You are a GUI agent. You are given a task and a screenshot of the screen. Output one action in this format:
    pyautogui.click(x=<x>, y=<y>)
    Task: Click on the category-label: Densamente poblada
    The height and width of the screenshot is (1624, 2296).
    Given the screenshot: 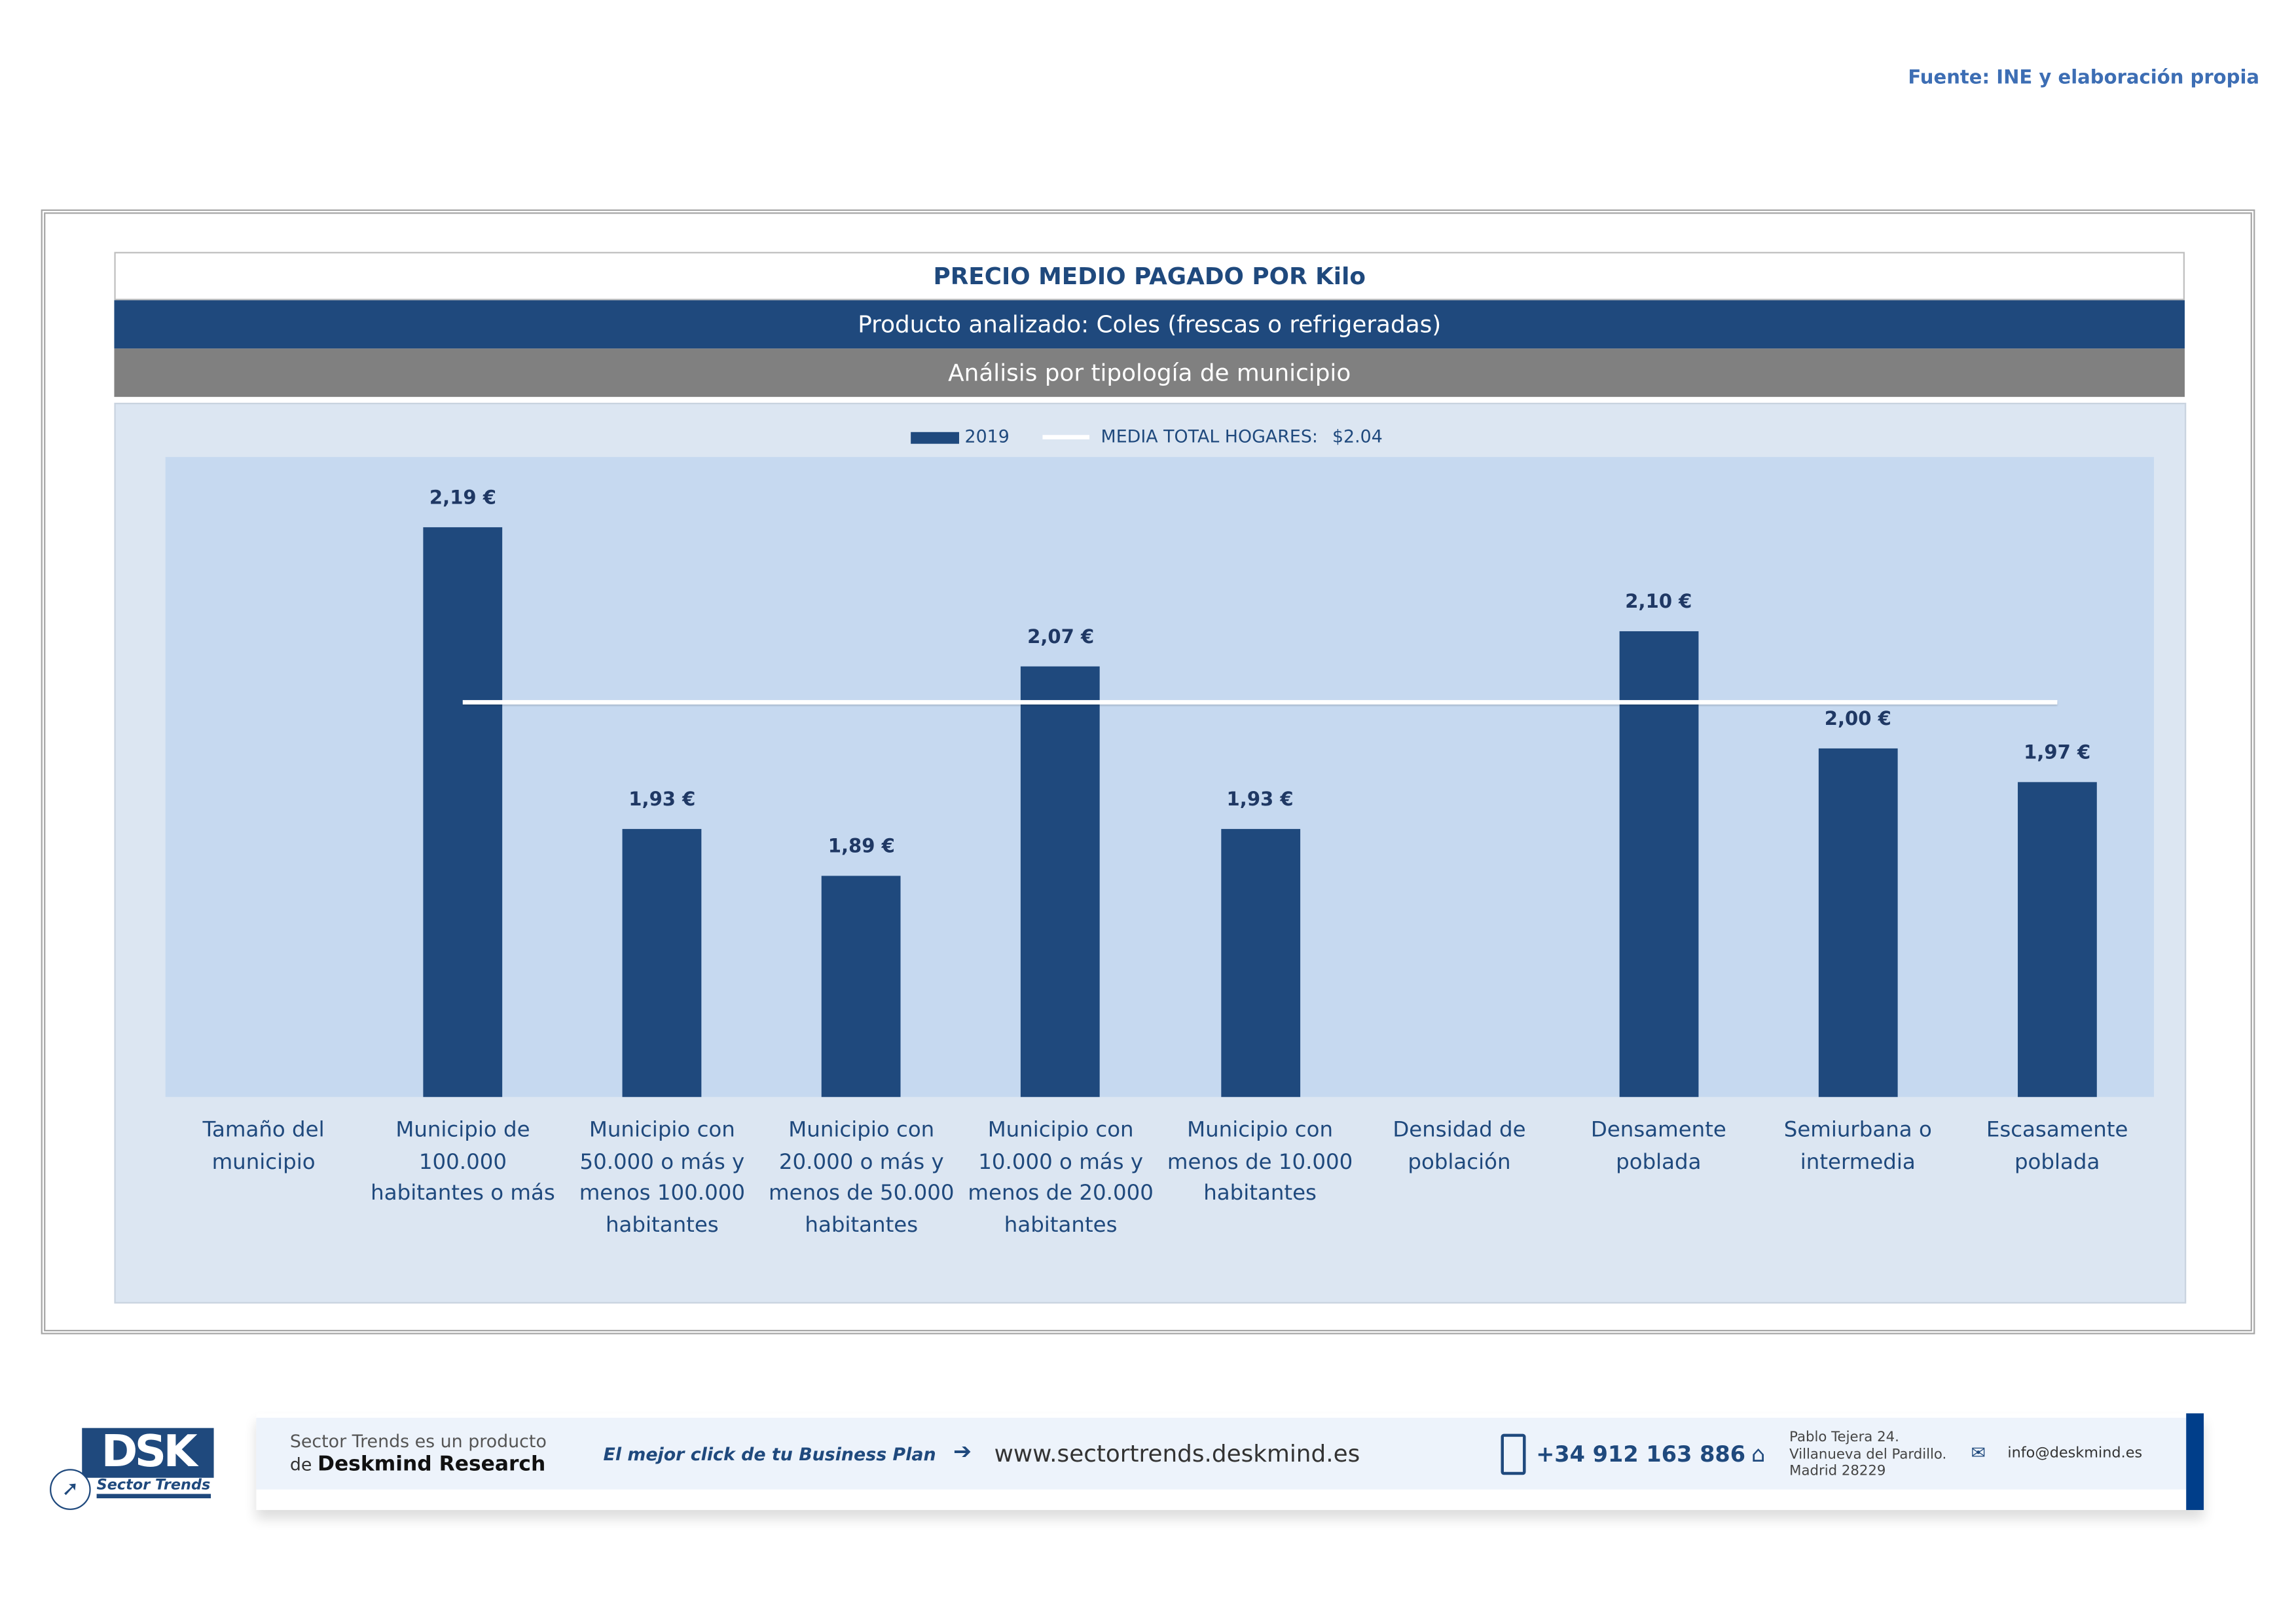 What is the action you would take?
    pyautogui.click(x=1658, y=1146)
    